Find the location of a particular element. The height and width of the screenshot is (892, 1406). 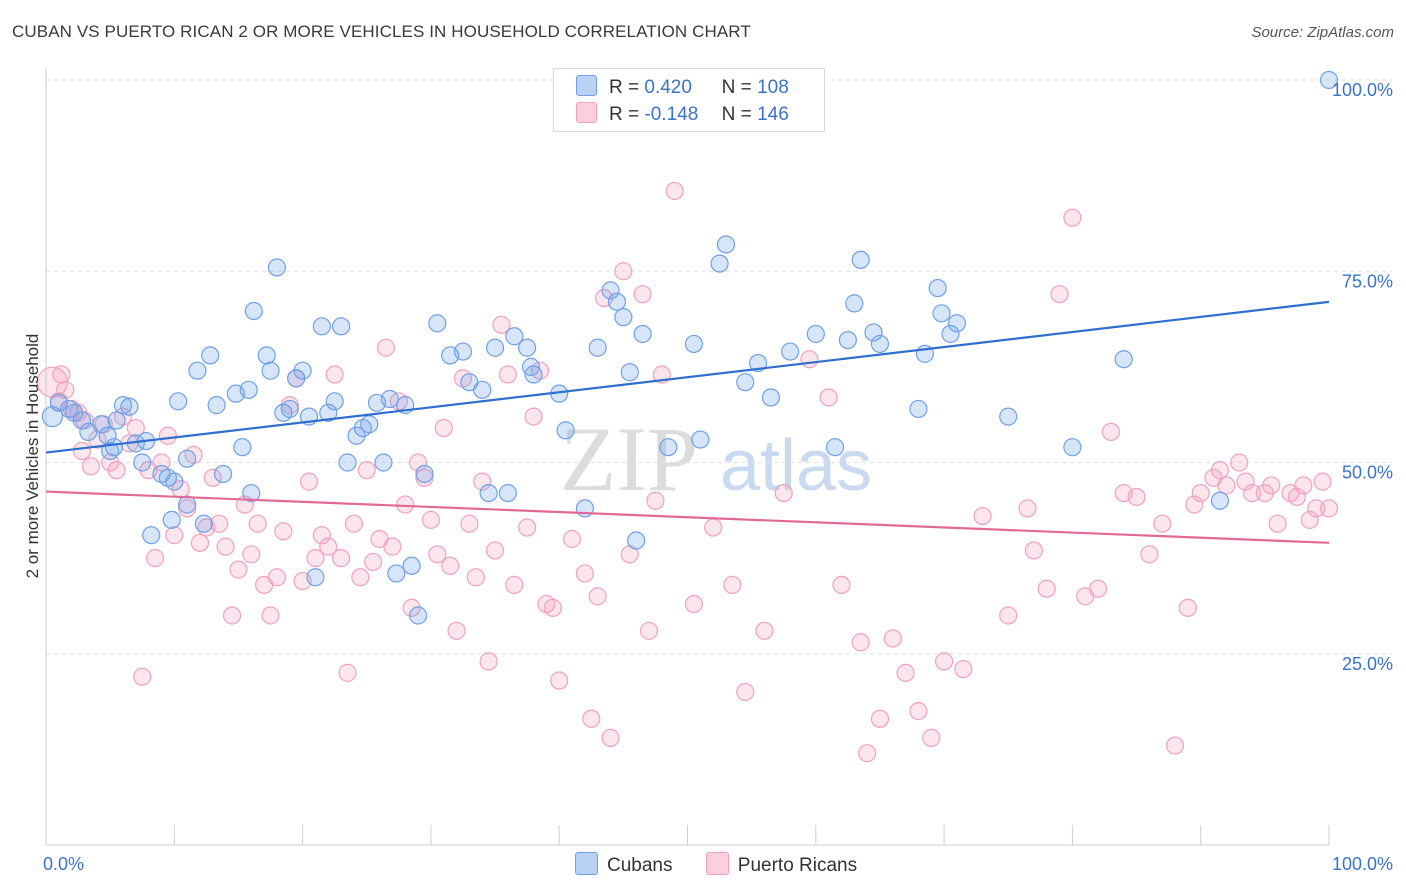

legend-n-value: 146 is located at coordinates (773, 114).